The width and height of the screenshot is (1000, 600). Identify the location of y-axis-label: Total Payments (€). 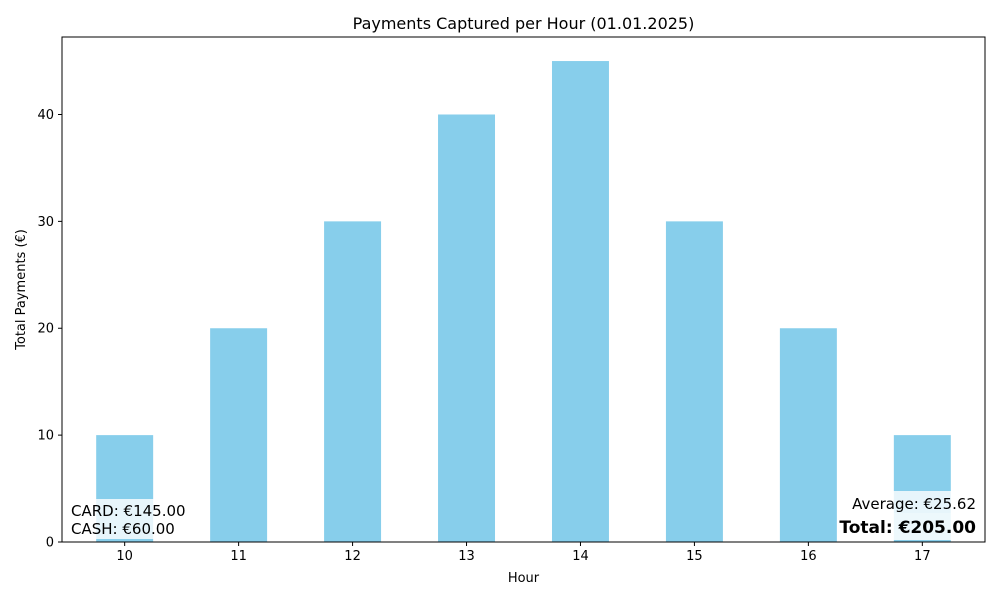
(21, 290).